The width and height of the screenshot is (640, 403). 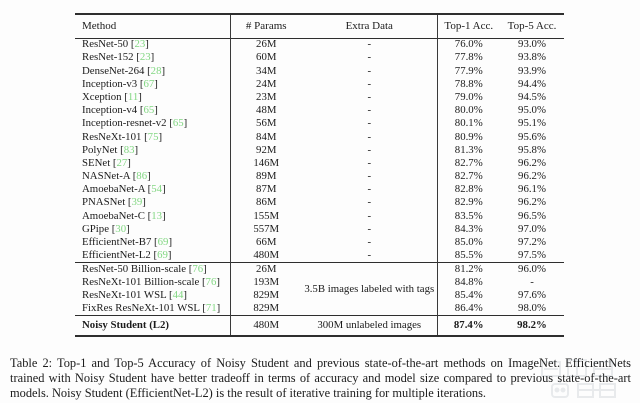 What do you see at coordinates (178, 295) in the screenshot?
I see `citation-link: 44` at bounding box center [178, 295].